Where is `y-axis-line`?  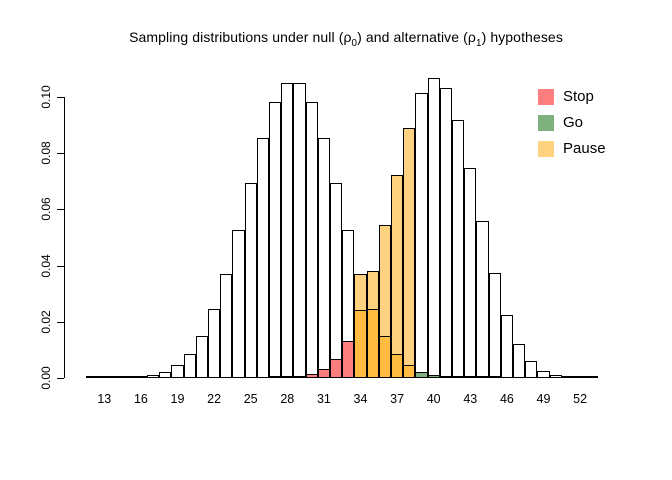 y-axis-line is located at coordinates (64, 237).